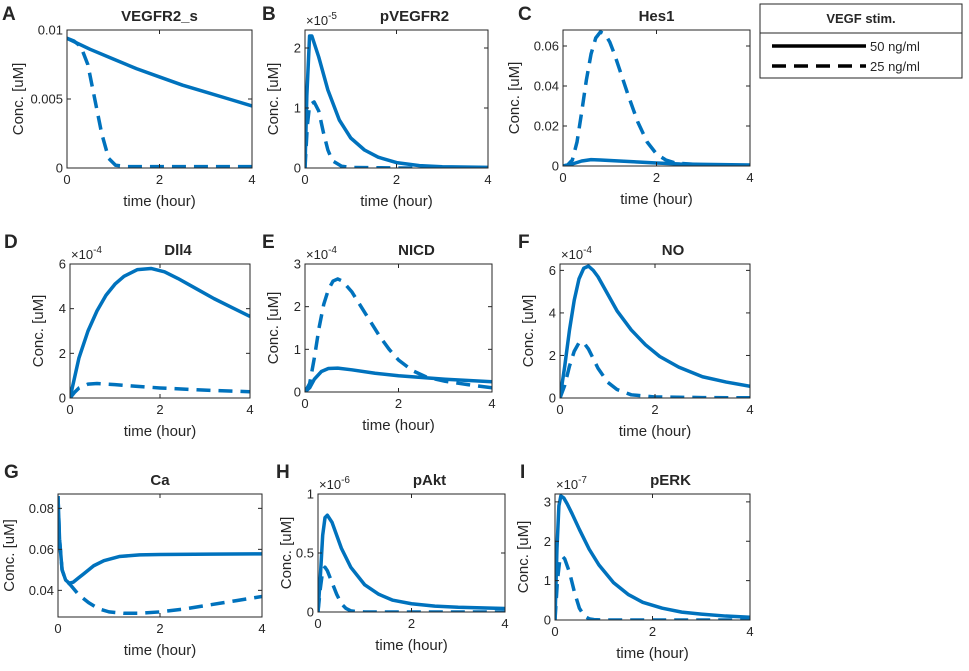 The height and width of the screenshot is (671, 969). I want to click on legend-label-25: 25 ng/ml, so click(895, 66).